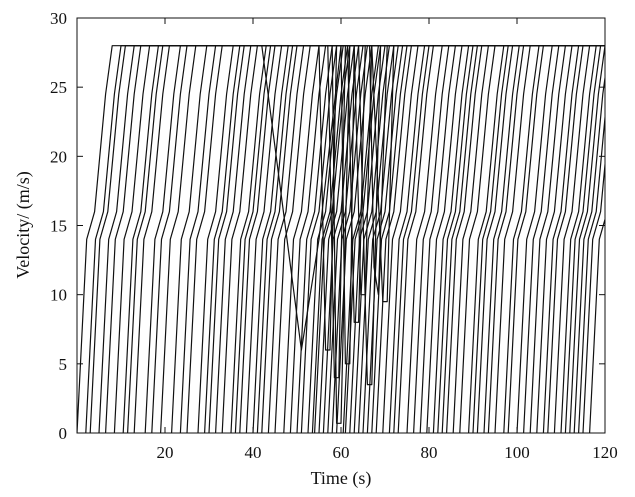 This screenshot has width=635, height=497. What do you see at coordinates (23, 224) in the screenshot?
I see `y-axis-title: Velocity/ (m/s)` at bounding box center [23, 224].